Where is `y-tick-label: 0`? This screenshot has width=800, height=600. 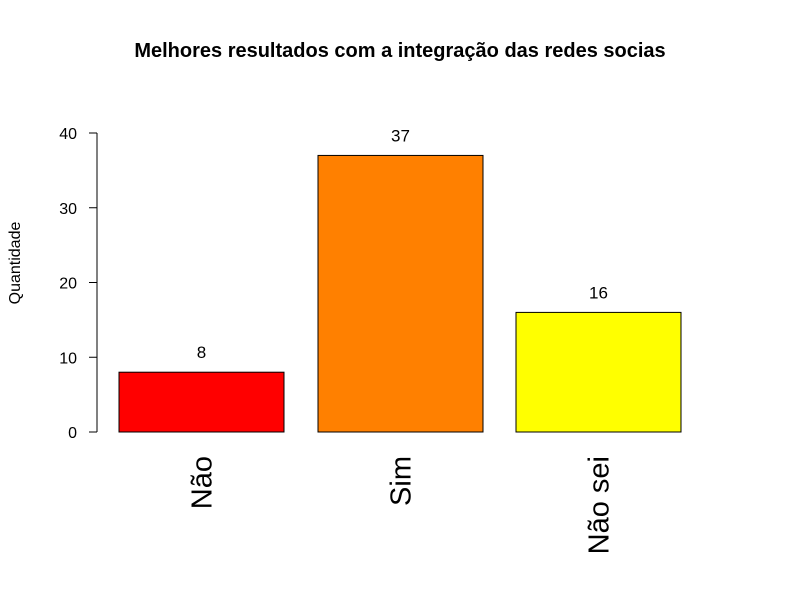
y-tick-label: 0 is located at coordinates (72, 433).